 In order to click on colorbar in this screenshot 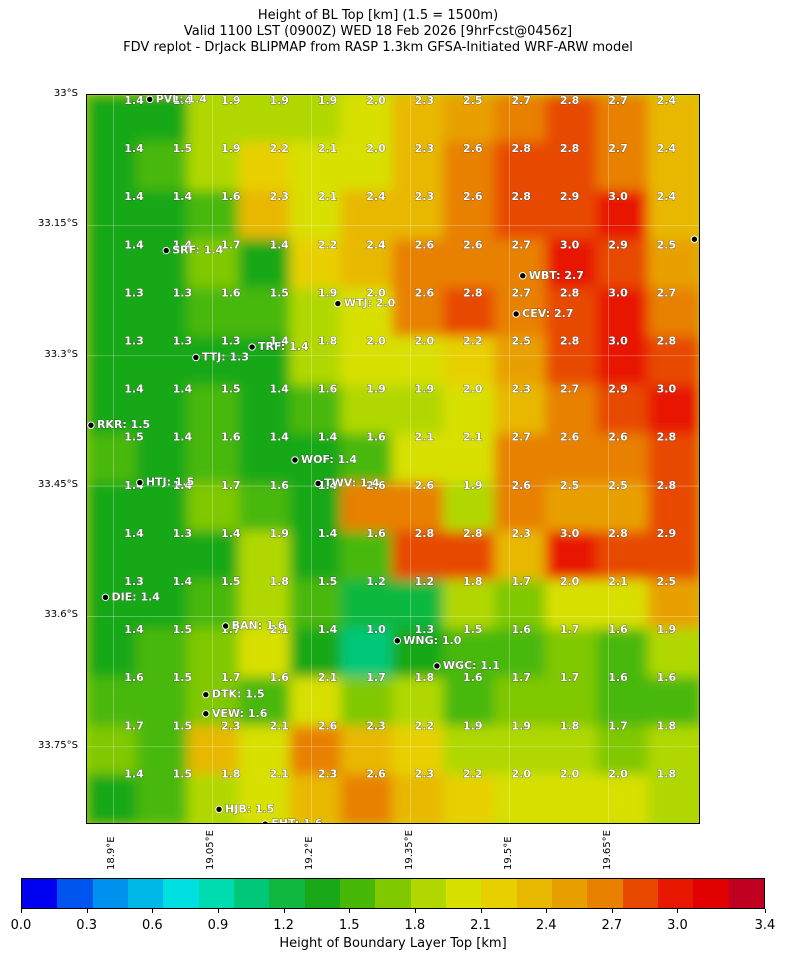, I will do `click(393, 893)`.